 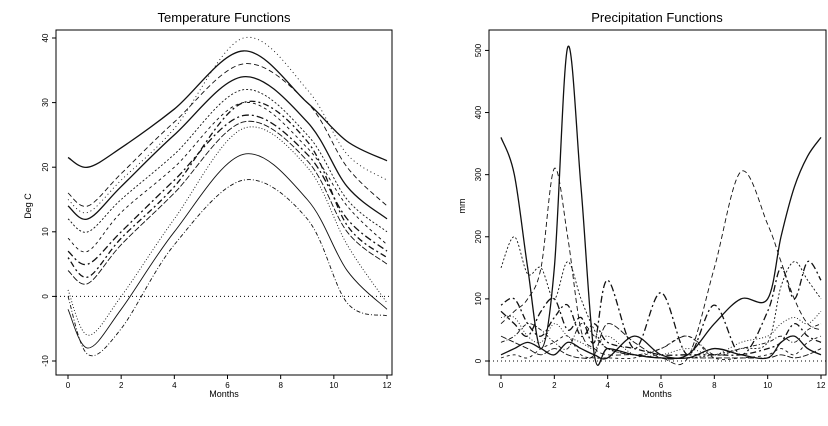 What do you see at coordinates (478, 174) in the screenshot?
I see `y-tick-label: 300` at bounding box center [478, 174].